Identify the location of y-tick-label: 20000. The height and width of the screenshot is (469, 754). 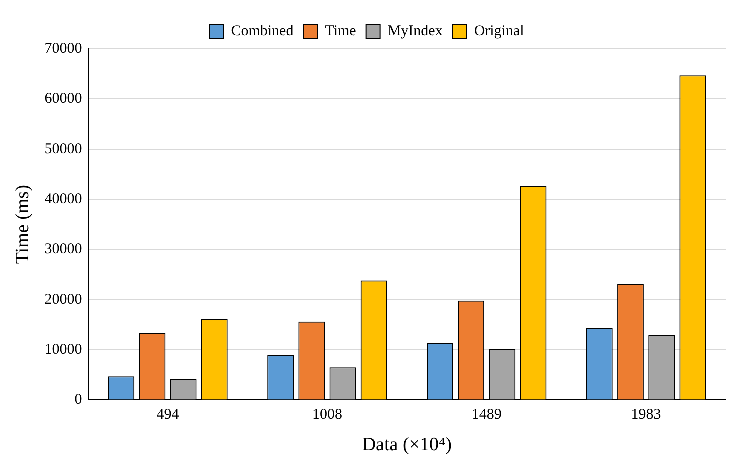
(63, 300).